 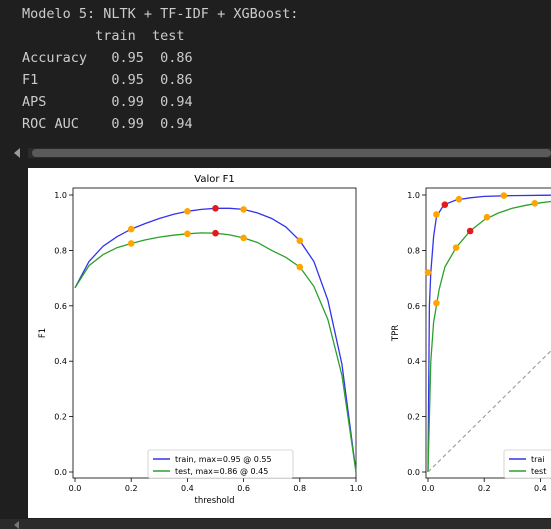 What do you see at coordinates (221, 471) in the screenshot?
I see `legend-entry: test, max=0.86 @ 0.45` at bounding box center [221, 471].